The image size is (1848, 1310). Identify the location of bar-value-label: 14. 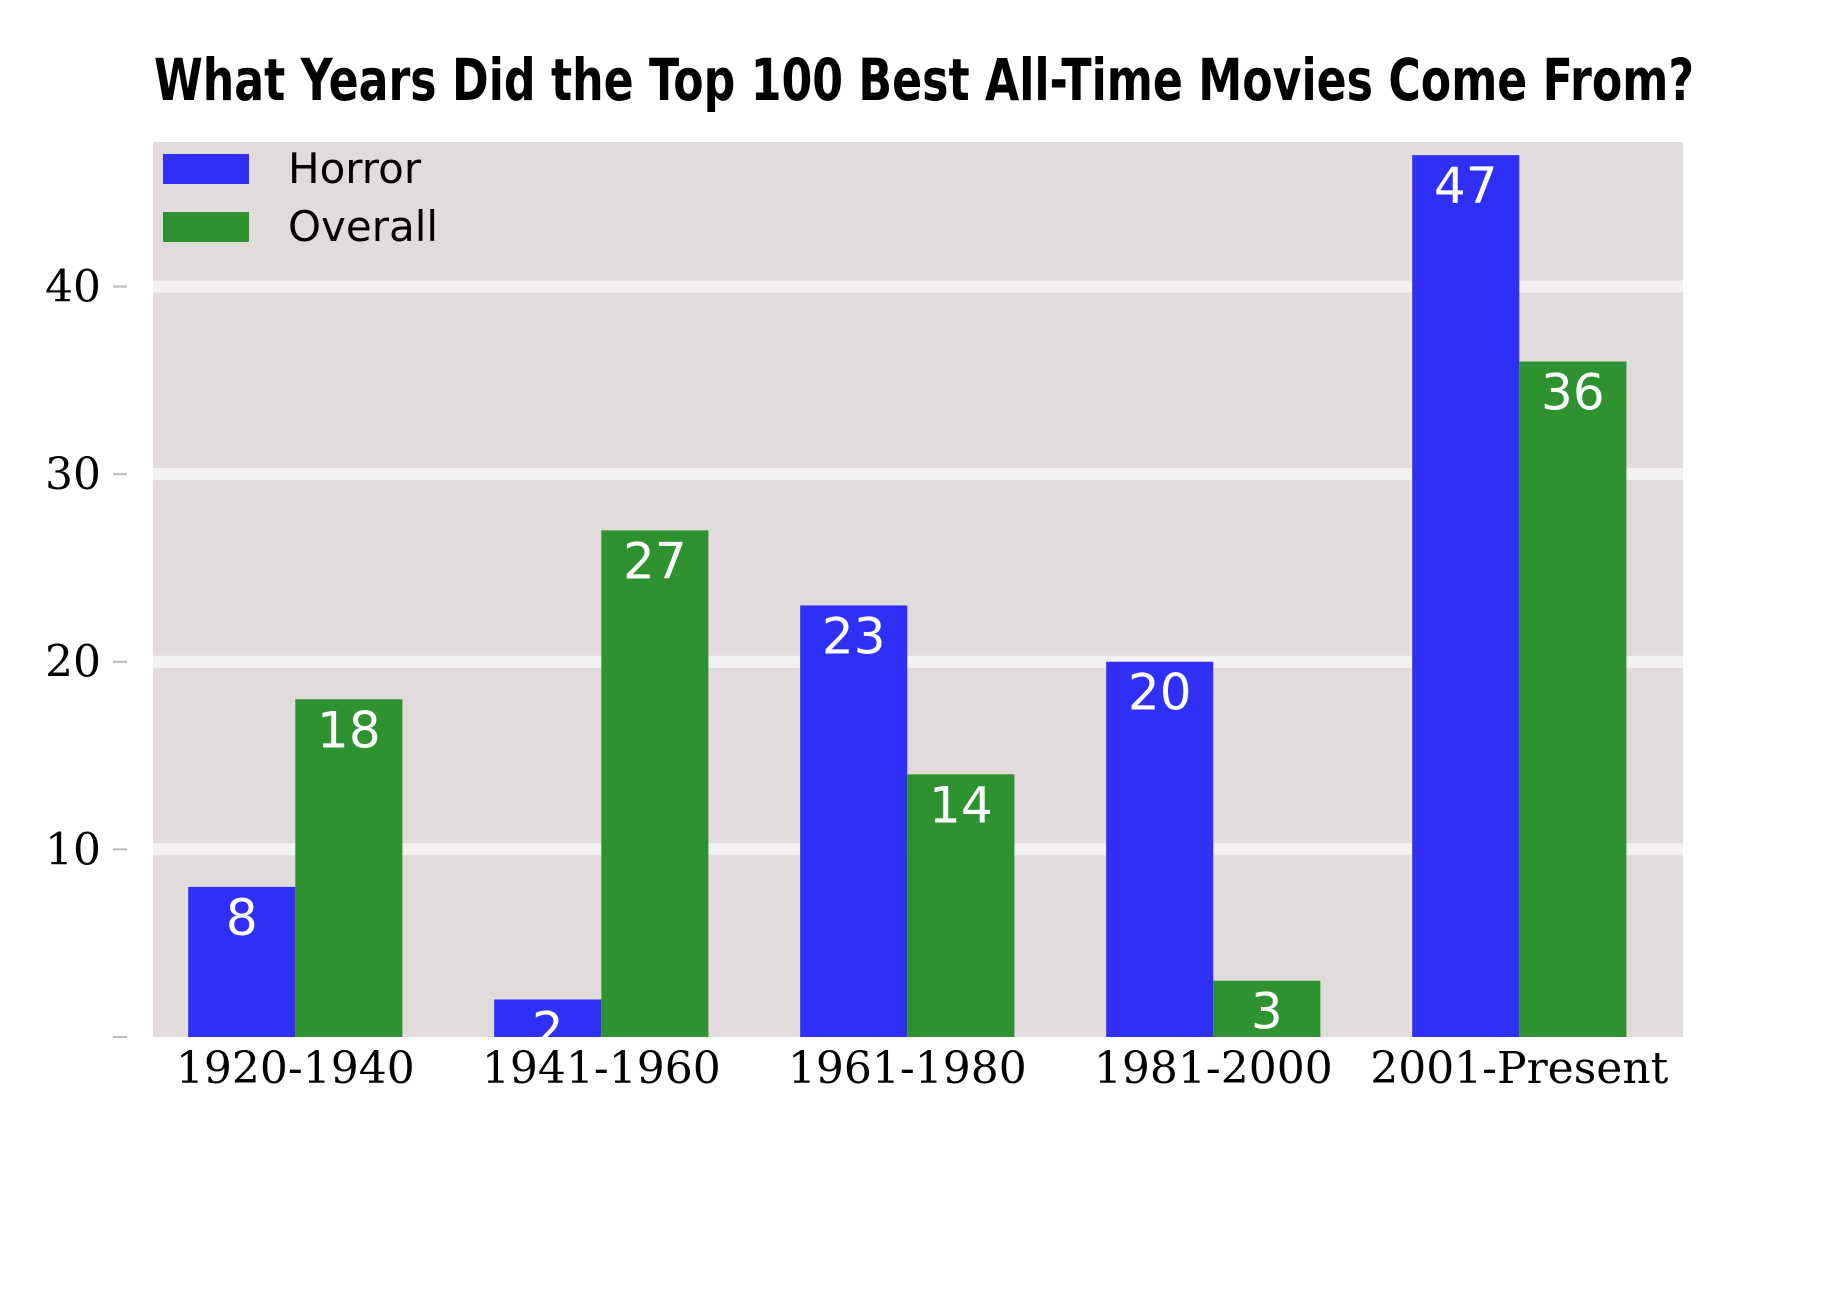
(961, 805).